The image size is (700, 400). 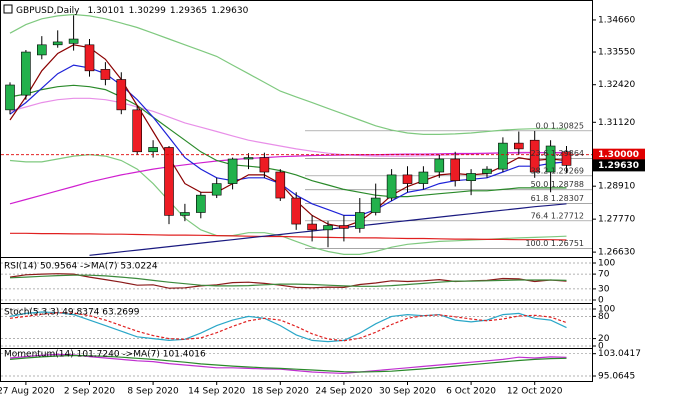 What do you see at coordinates (343, 392) in the screenshot?
I see `x-tick-label: 24 Sep 2020` at bounding box center [343, 392].